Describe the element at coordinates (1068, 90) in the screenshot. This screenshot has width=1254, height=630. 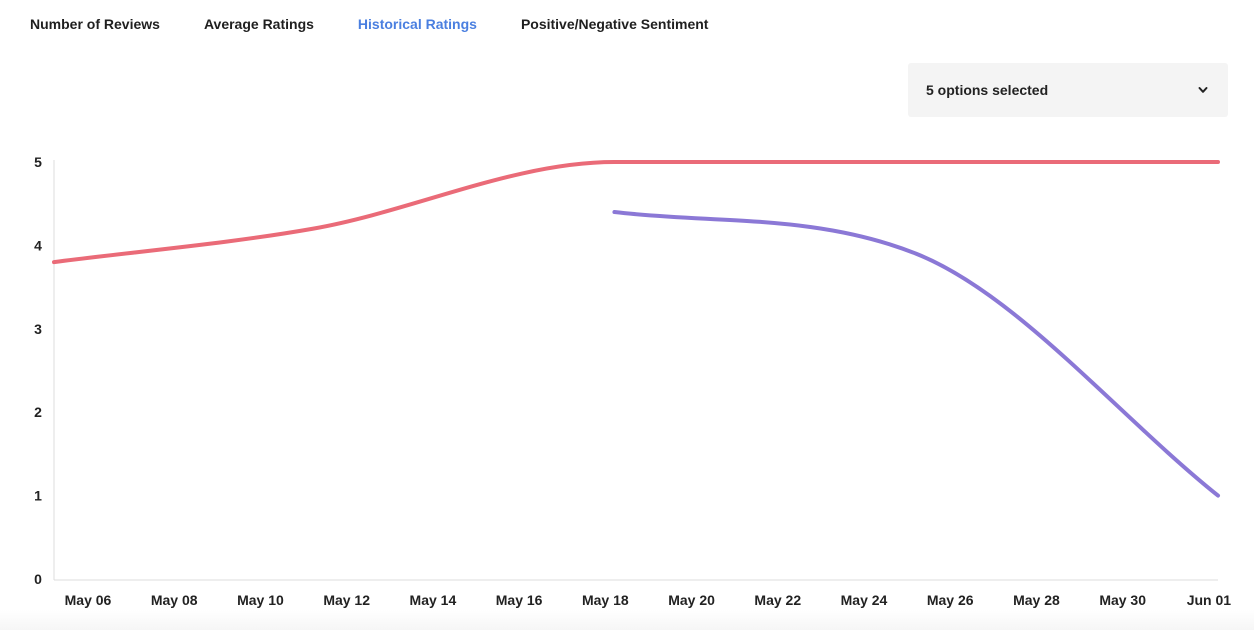
I see `options-select: 5 options selected` at that location.